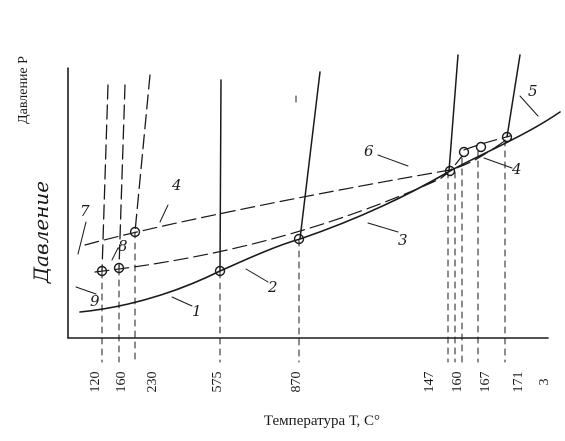 Image resolution: width=565 pixels, height=441 pixels. Describe the element at coordinates (95, 382) in the screenshot. I see `x-tick-120: 120` at that location.